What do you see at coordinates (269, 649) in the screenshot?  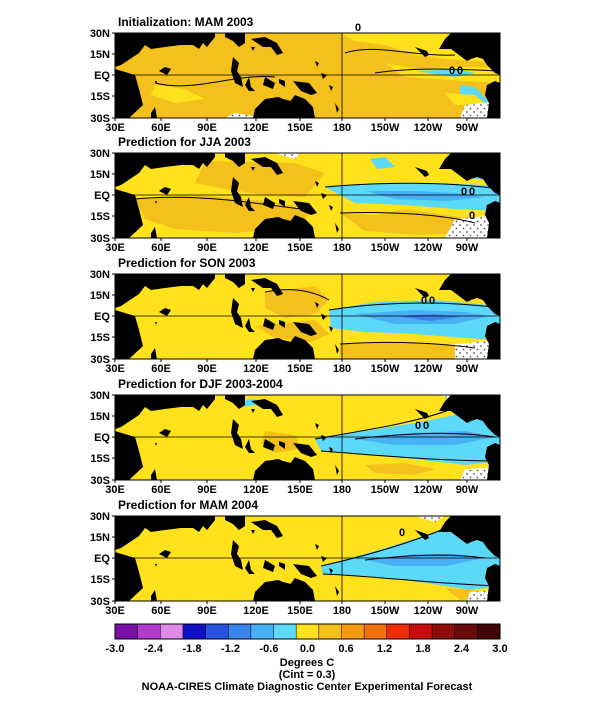 I see `colorbar-tick-label: -0.6` at bounding box center [269, 649].